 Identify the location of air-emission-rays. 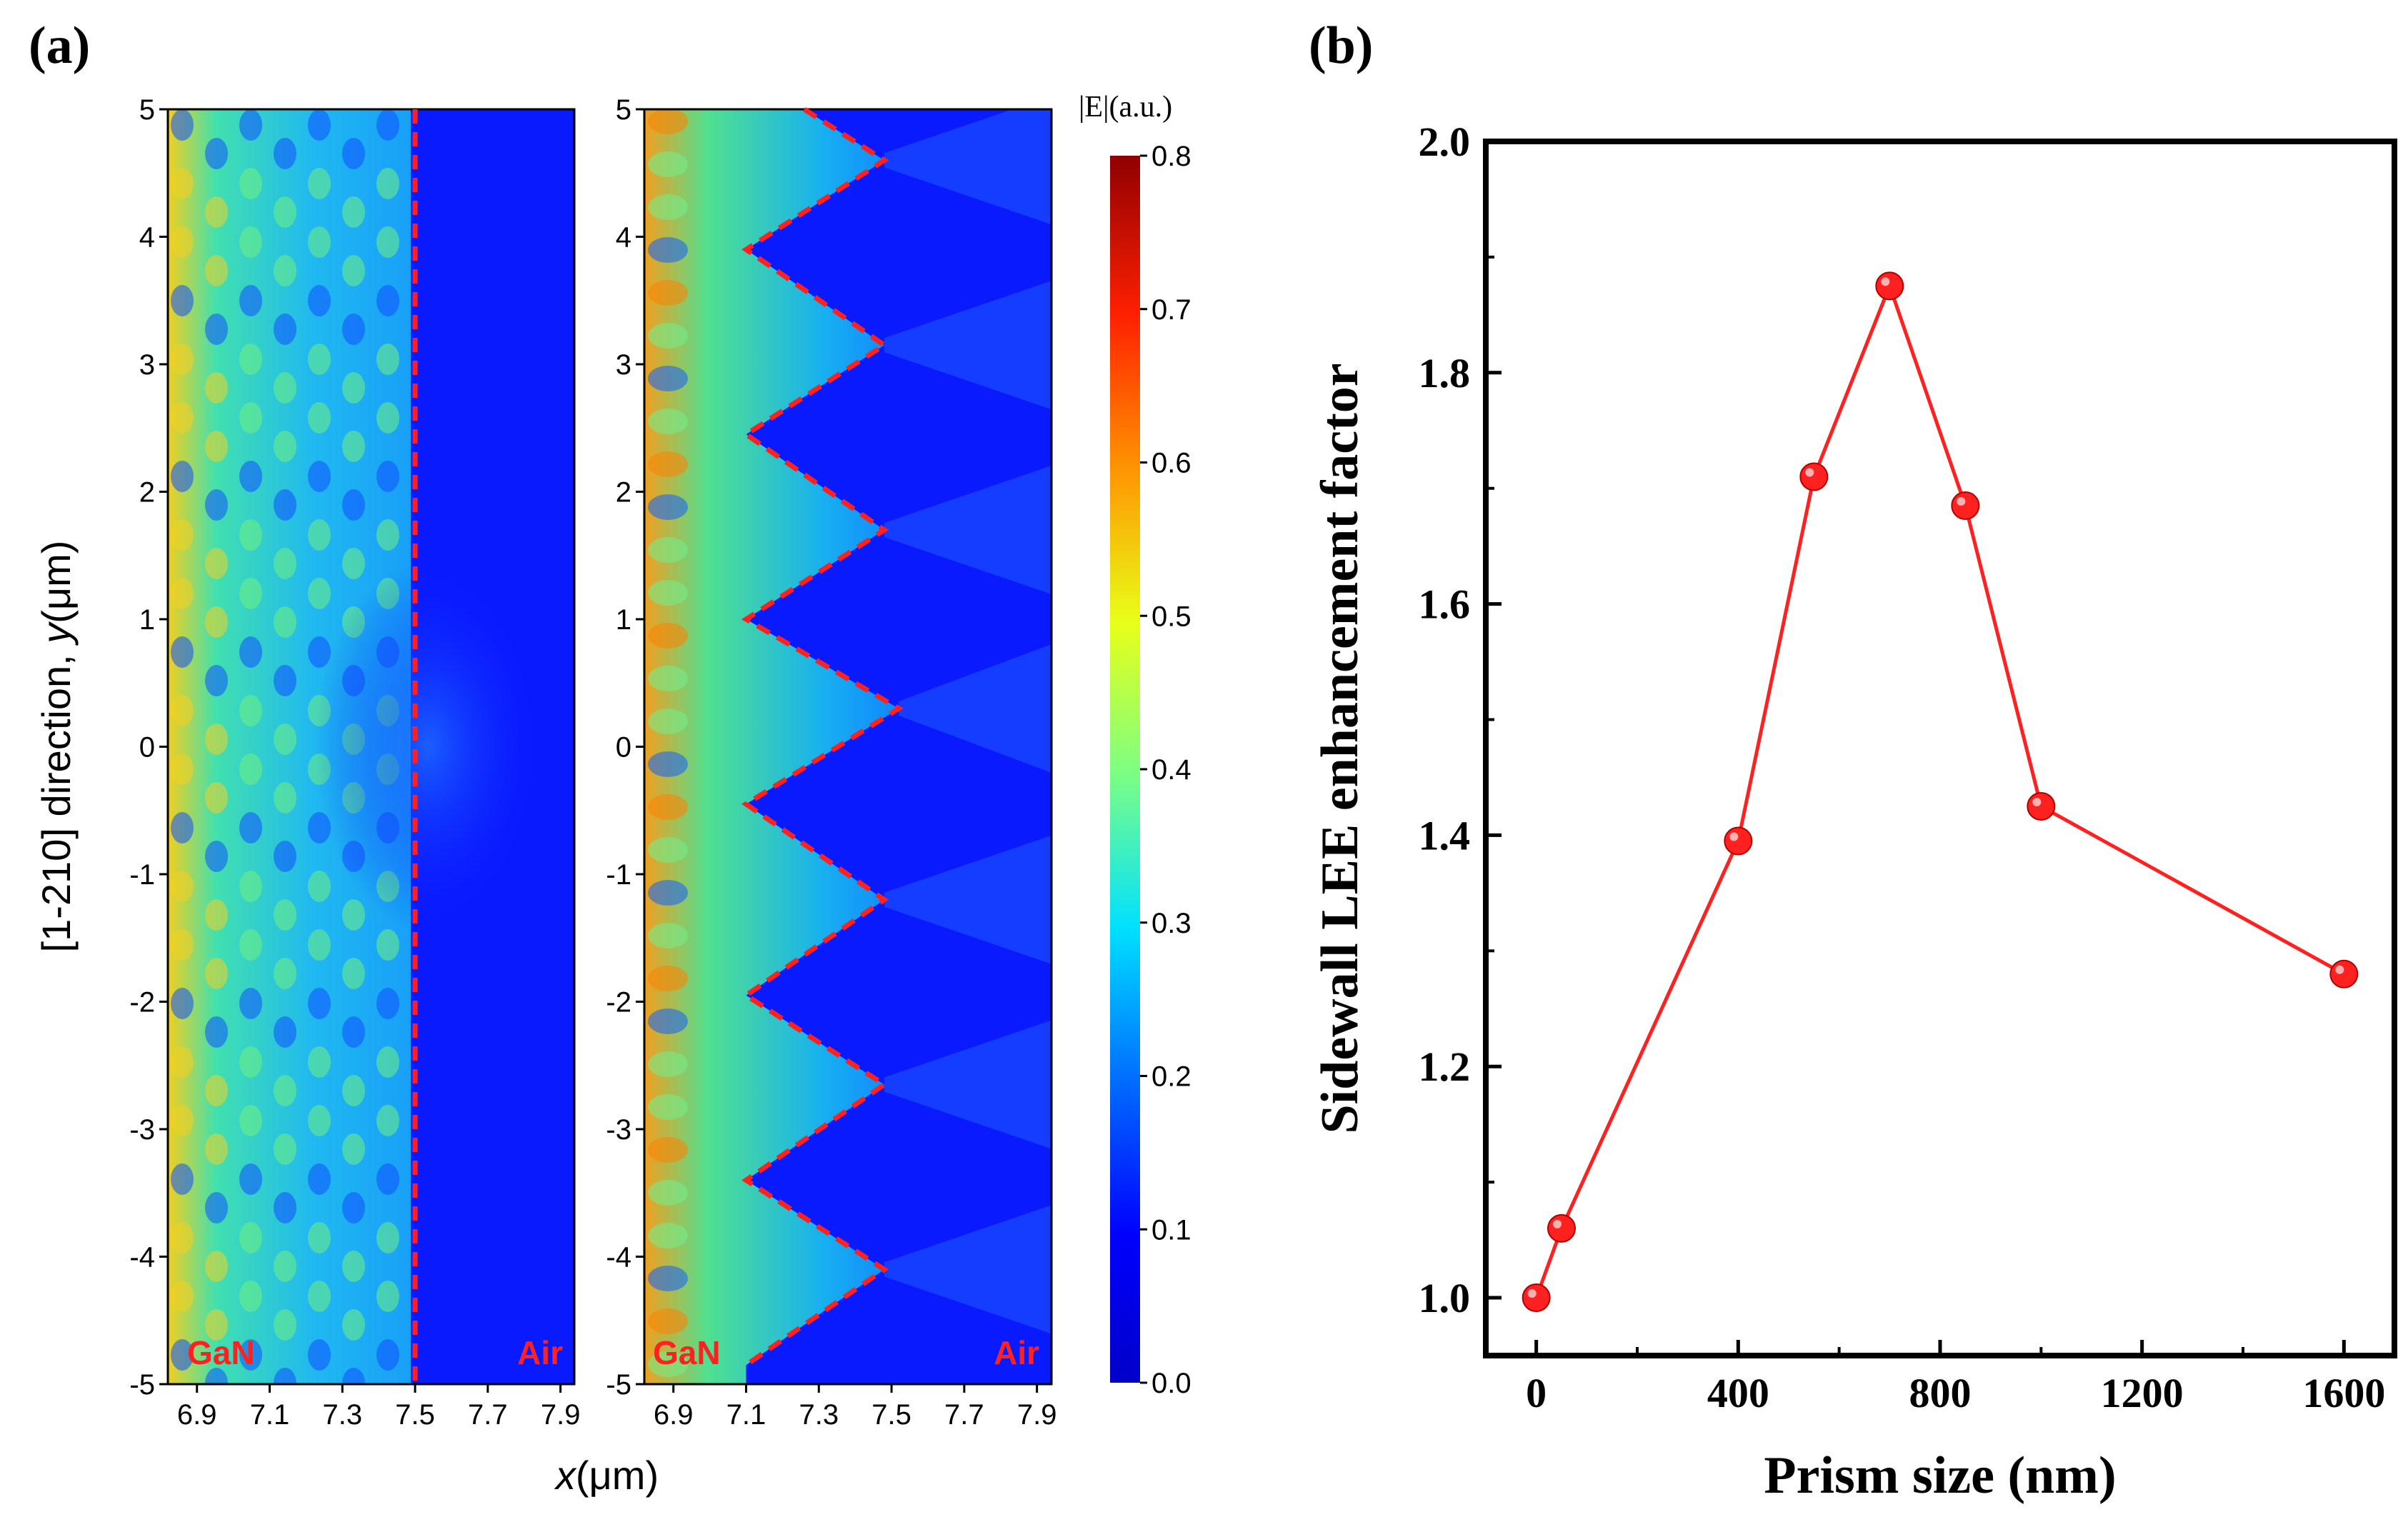
(967, 721).